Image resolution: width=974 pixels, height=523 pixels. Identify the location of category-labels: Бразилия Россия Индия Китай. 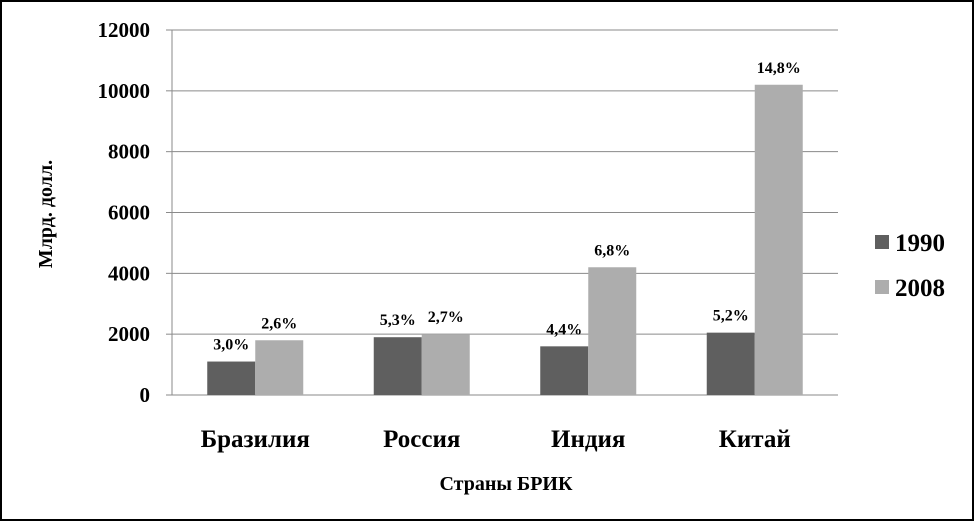
(496, 439).